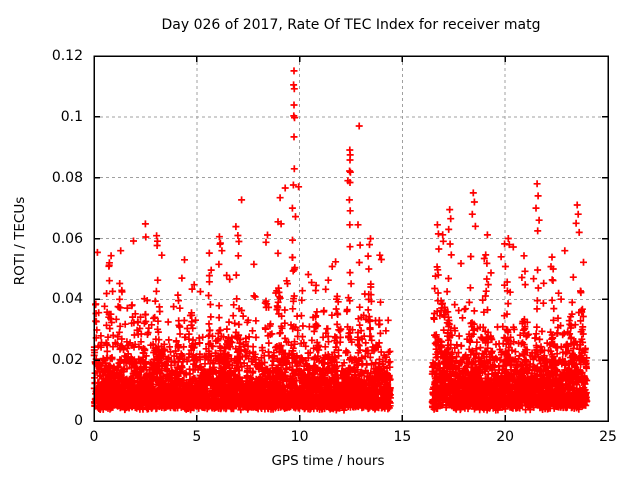 The height and width of the screenshot is (480, 640). I want to click on x-tick-label: 20, so click(505, 437).